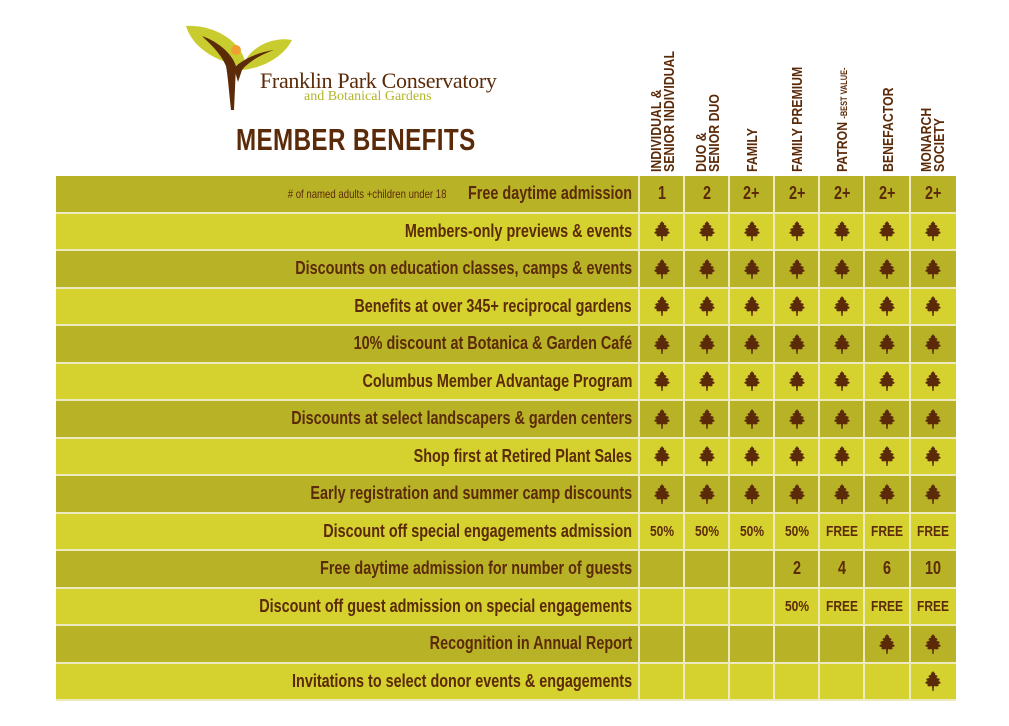 This screenshot has height=726, width=1009. I want to click on benefit-cell: FREE, so click(843, 606).